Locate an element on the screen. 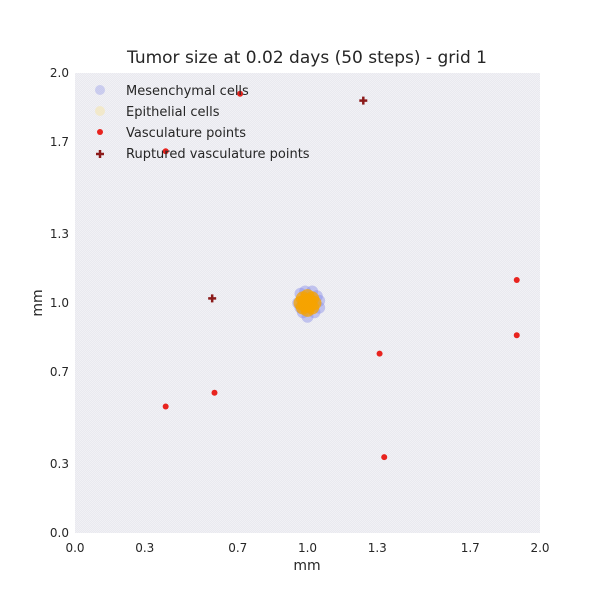  x-tick-label: 1.0 is located at coordinates (307, 548).